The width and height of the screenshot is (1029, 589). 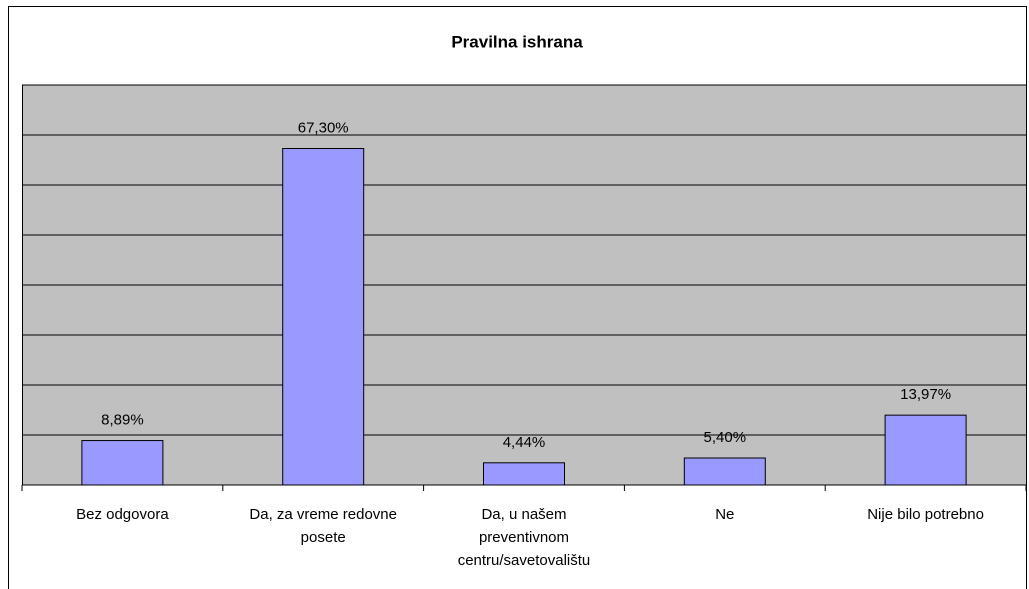 I want to click on value-label: 13,97%, so click(x=925, y=394).